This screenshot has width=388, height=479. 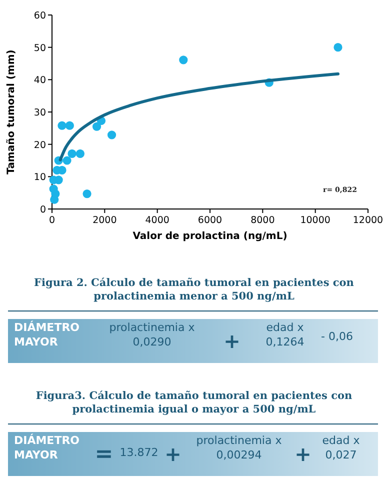 What do you see at coordinates (262, 220) in the screenshot?
I see `x-tick-label: 8000` at bounding box center [262, 220].